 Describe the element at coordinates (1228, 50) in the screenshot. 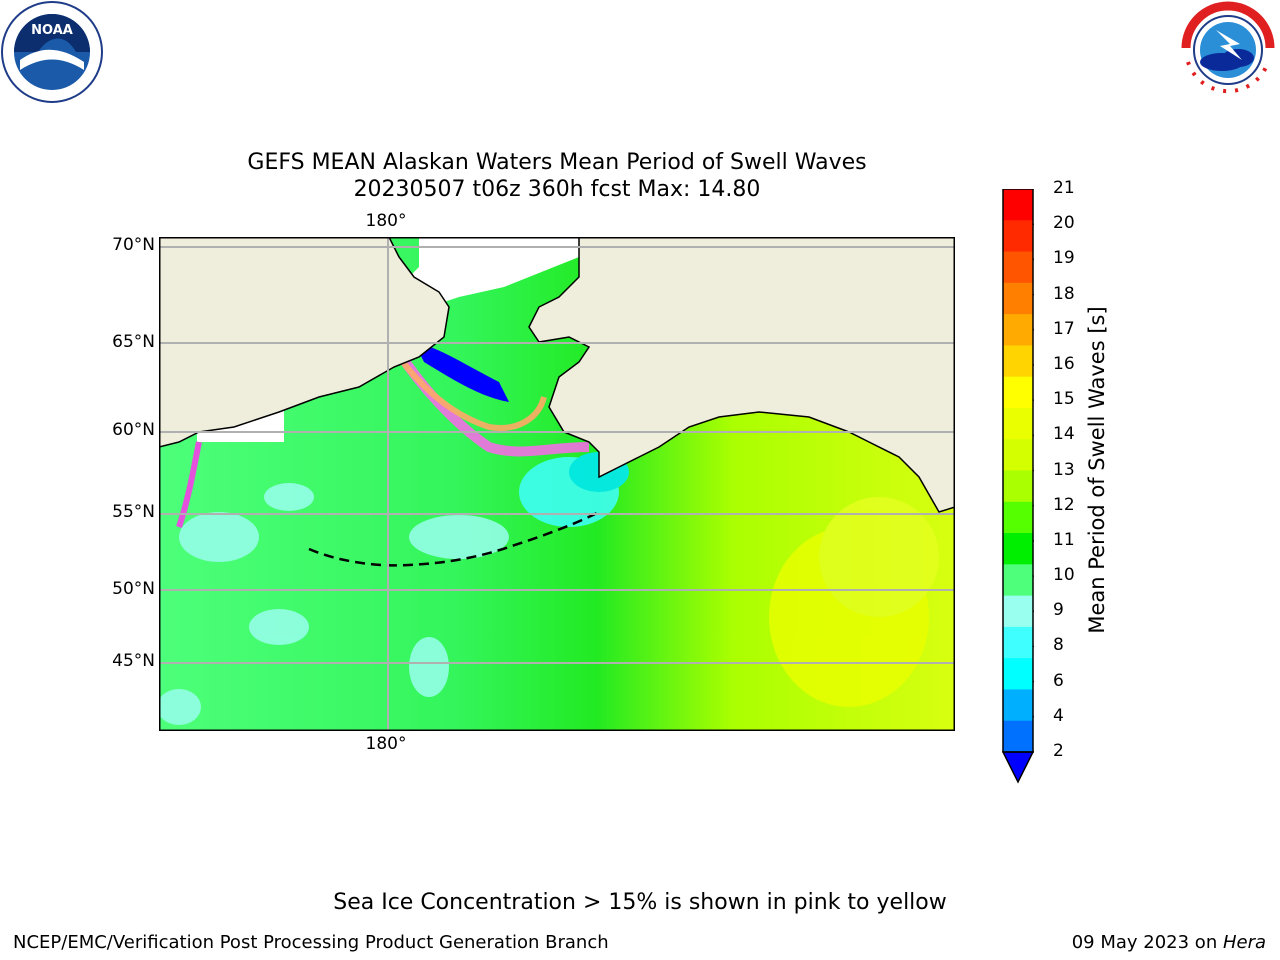

I see `nws-logo` at that location.